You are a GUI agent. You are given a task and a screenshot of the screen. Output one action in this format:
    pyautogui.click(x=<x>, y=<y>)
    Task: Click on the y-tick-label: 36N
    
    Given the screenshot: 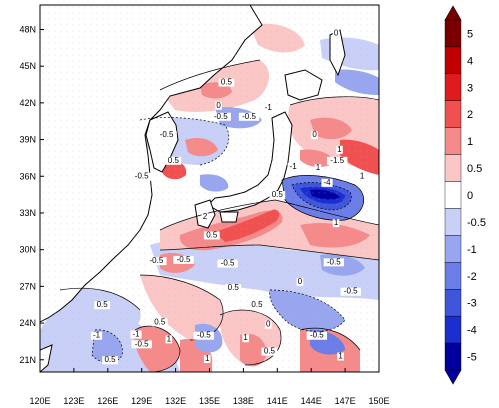 What is the action you would take?
    pyautogui.click(x=27, y=176)
    